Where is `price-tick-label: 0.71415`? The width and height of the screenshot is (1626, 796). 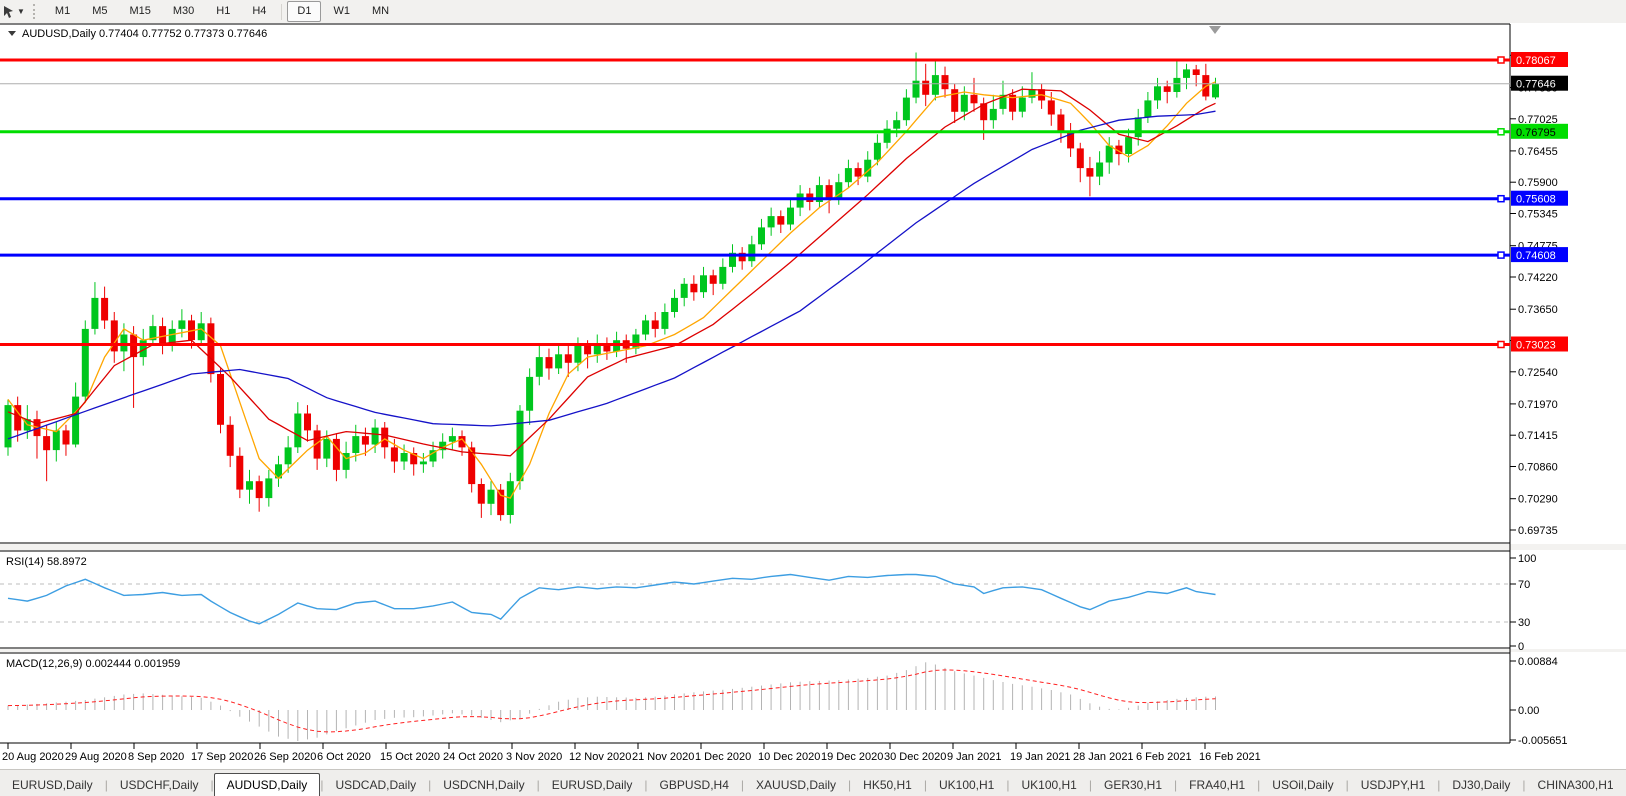
price-tick-label: 0.71415 is located at coordinates (1538, 436).